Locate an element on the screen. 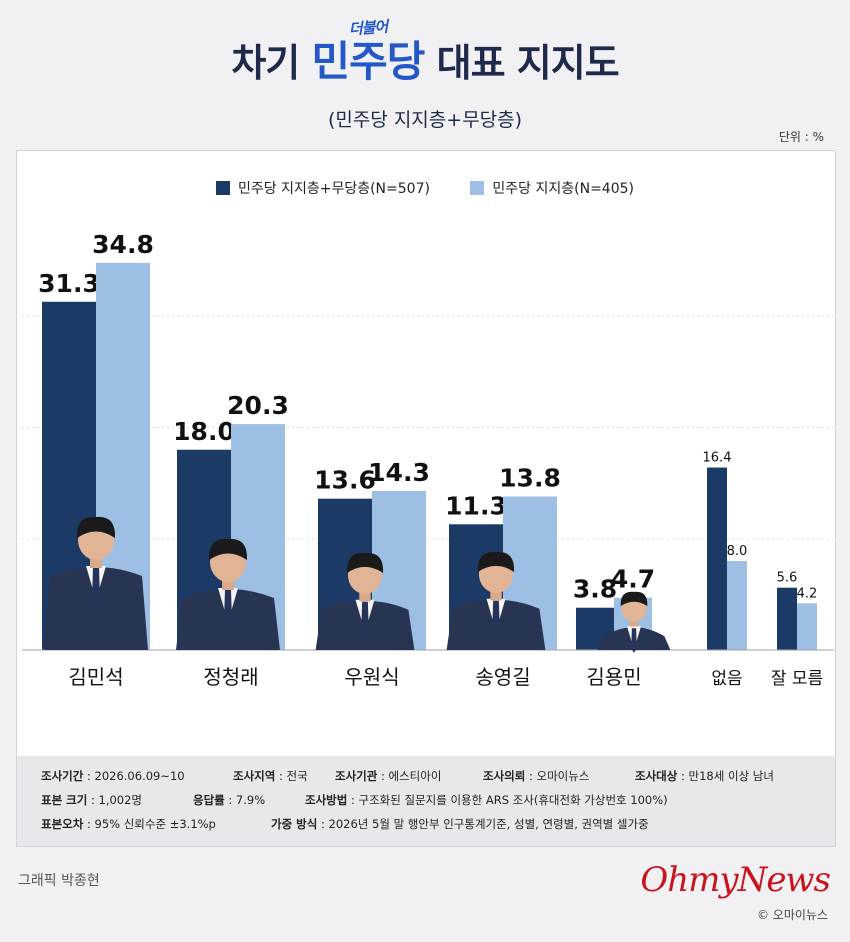 The height and width of the screenshot is (942, 850). data-label: 13.8 is located at coordinates (530, 477).